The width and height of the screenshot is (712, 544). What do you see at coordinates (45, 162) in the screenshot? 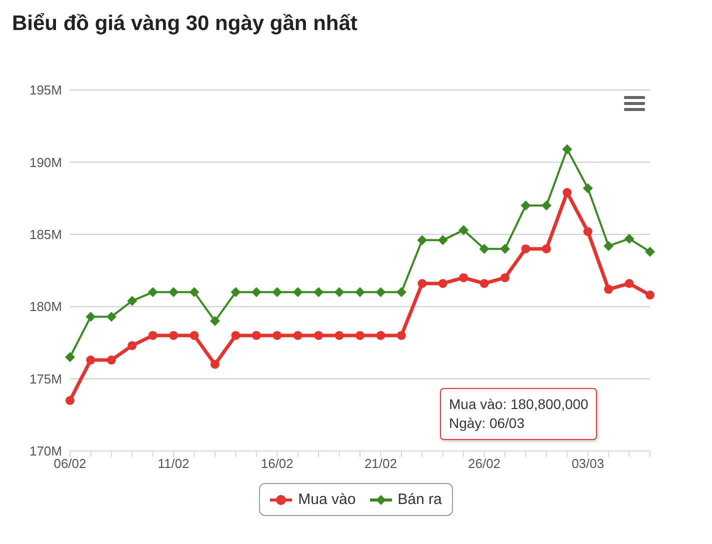
I see `y-tick-label: 190M` at bounding box center [45, 162].